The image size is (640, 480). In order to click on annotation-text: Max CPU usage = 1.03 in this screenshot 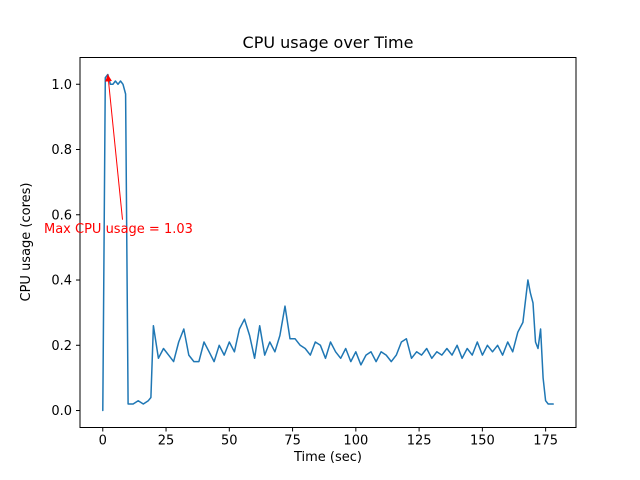, I will do `click(118, 229)`.